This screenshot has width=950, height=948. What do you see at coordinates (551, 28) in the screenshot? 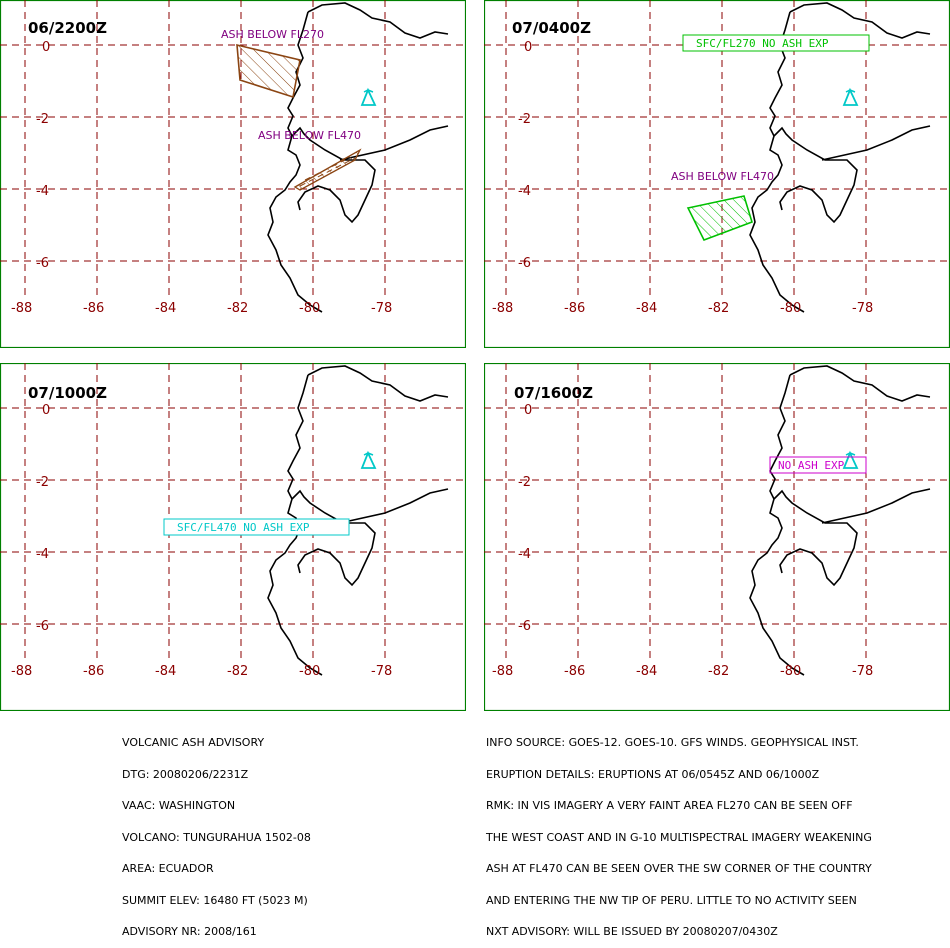
I see `panel-time: 07/0400Z` at bounding box center [551, 28].